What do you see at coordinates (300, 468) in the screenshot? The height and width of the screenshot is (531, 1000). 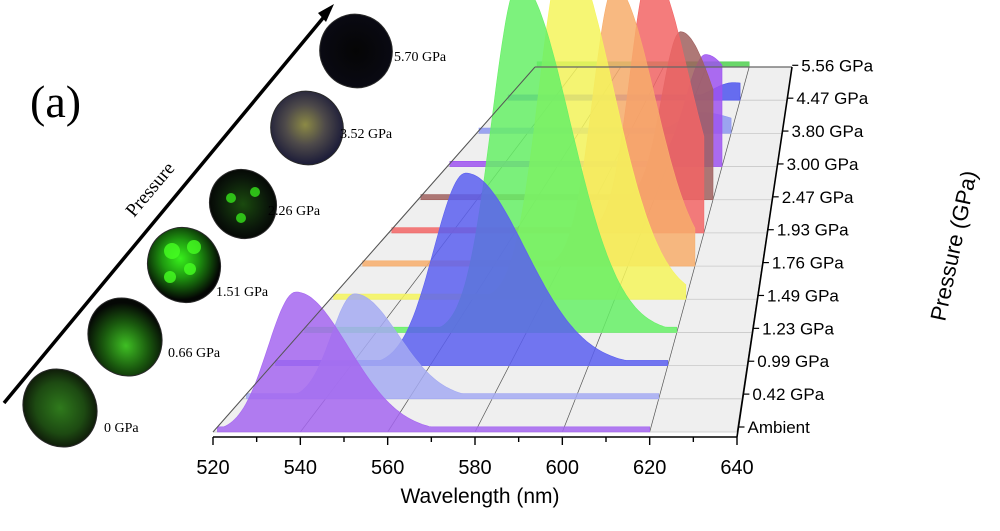 I see `x-tick-label: 540` at bounding box center [300, 468].